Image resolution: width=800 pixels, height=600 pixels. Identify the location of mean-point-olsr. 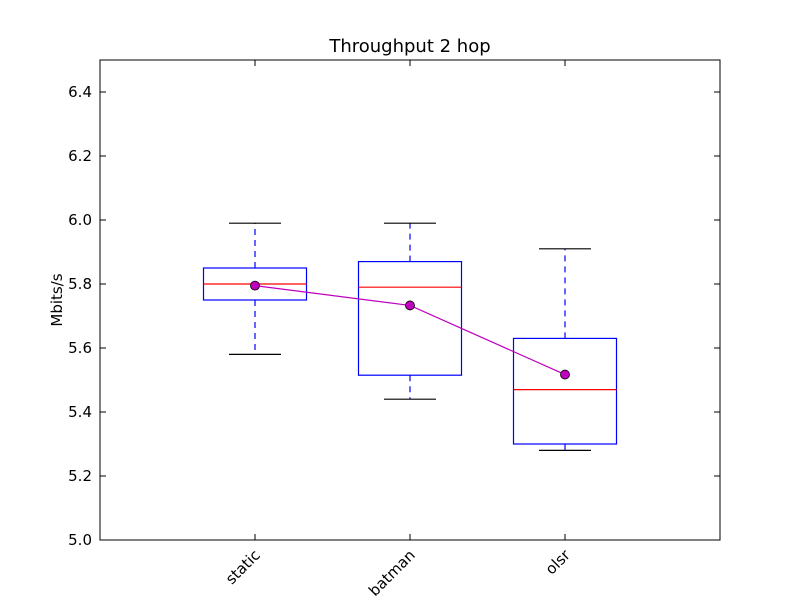
(565, 374).